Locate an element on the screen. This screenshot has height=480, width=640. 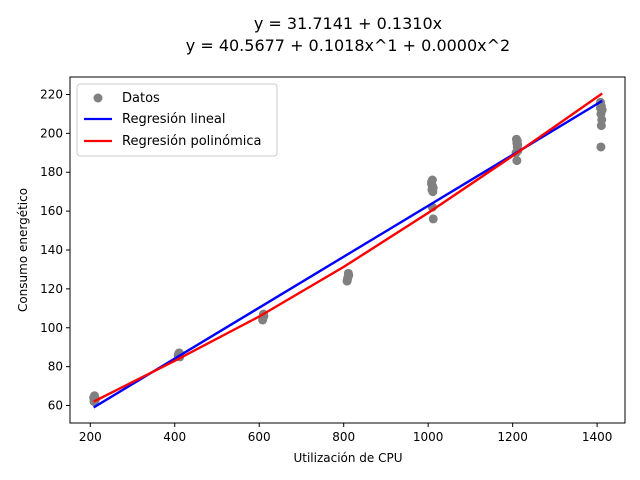
x-tick-label: 1000 is located at coordinates (428, 437).